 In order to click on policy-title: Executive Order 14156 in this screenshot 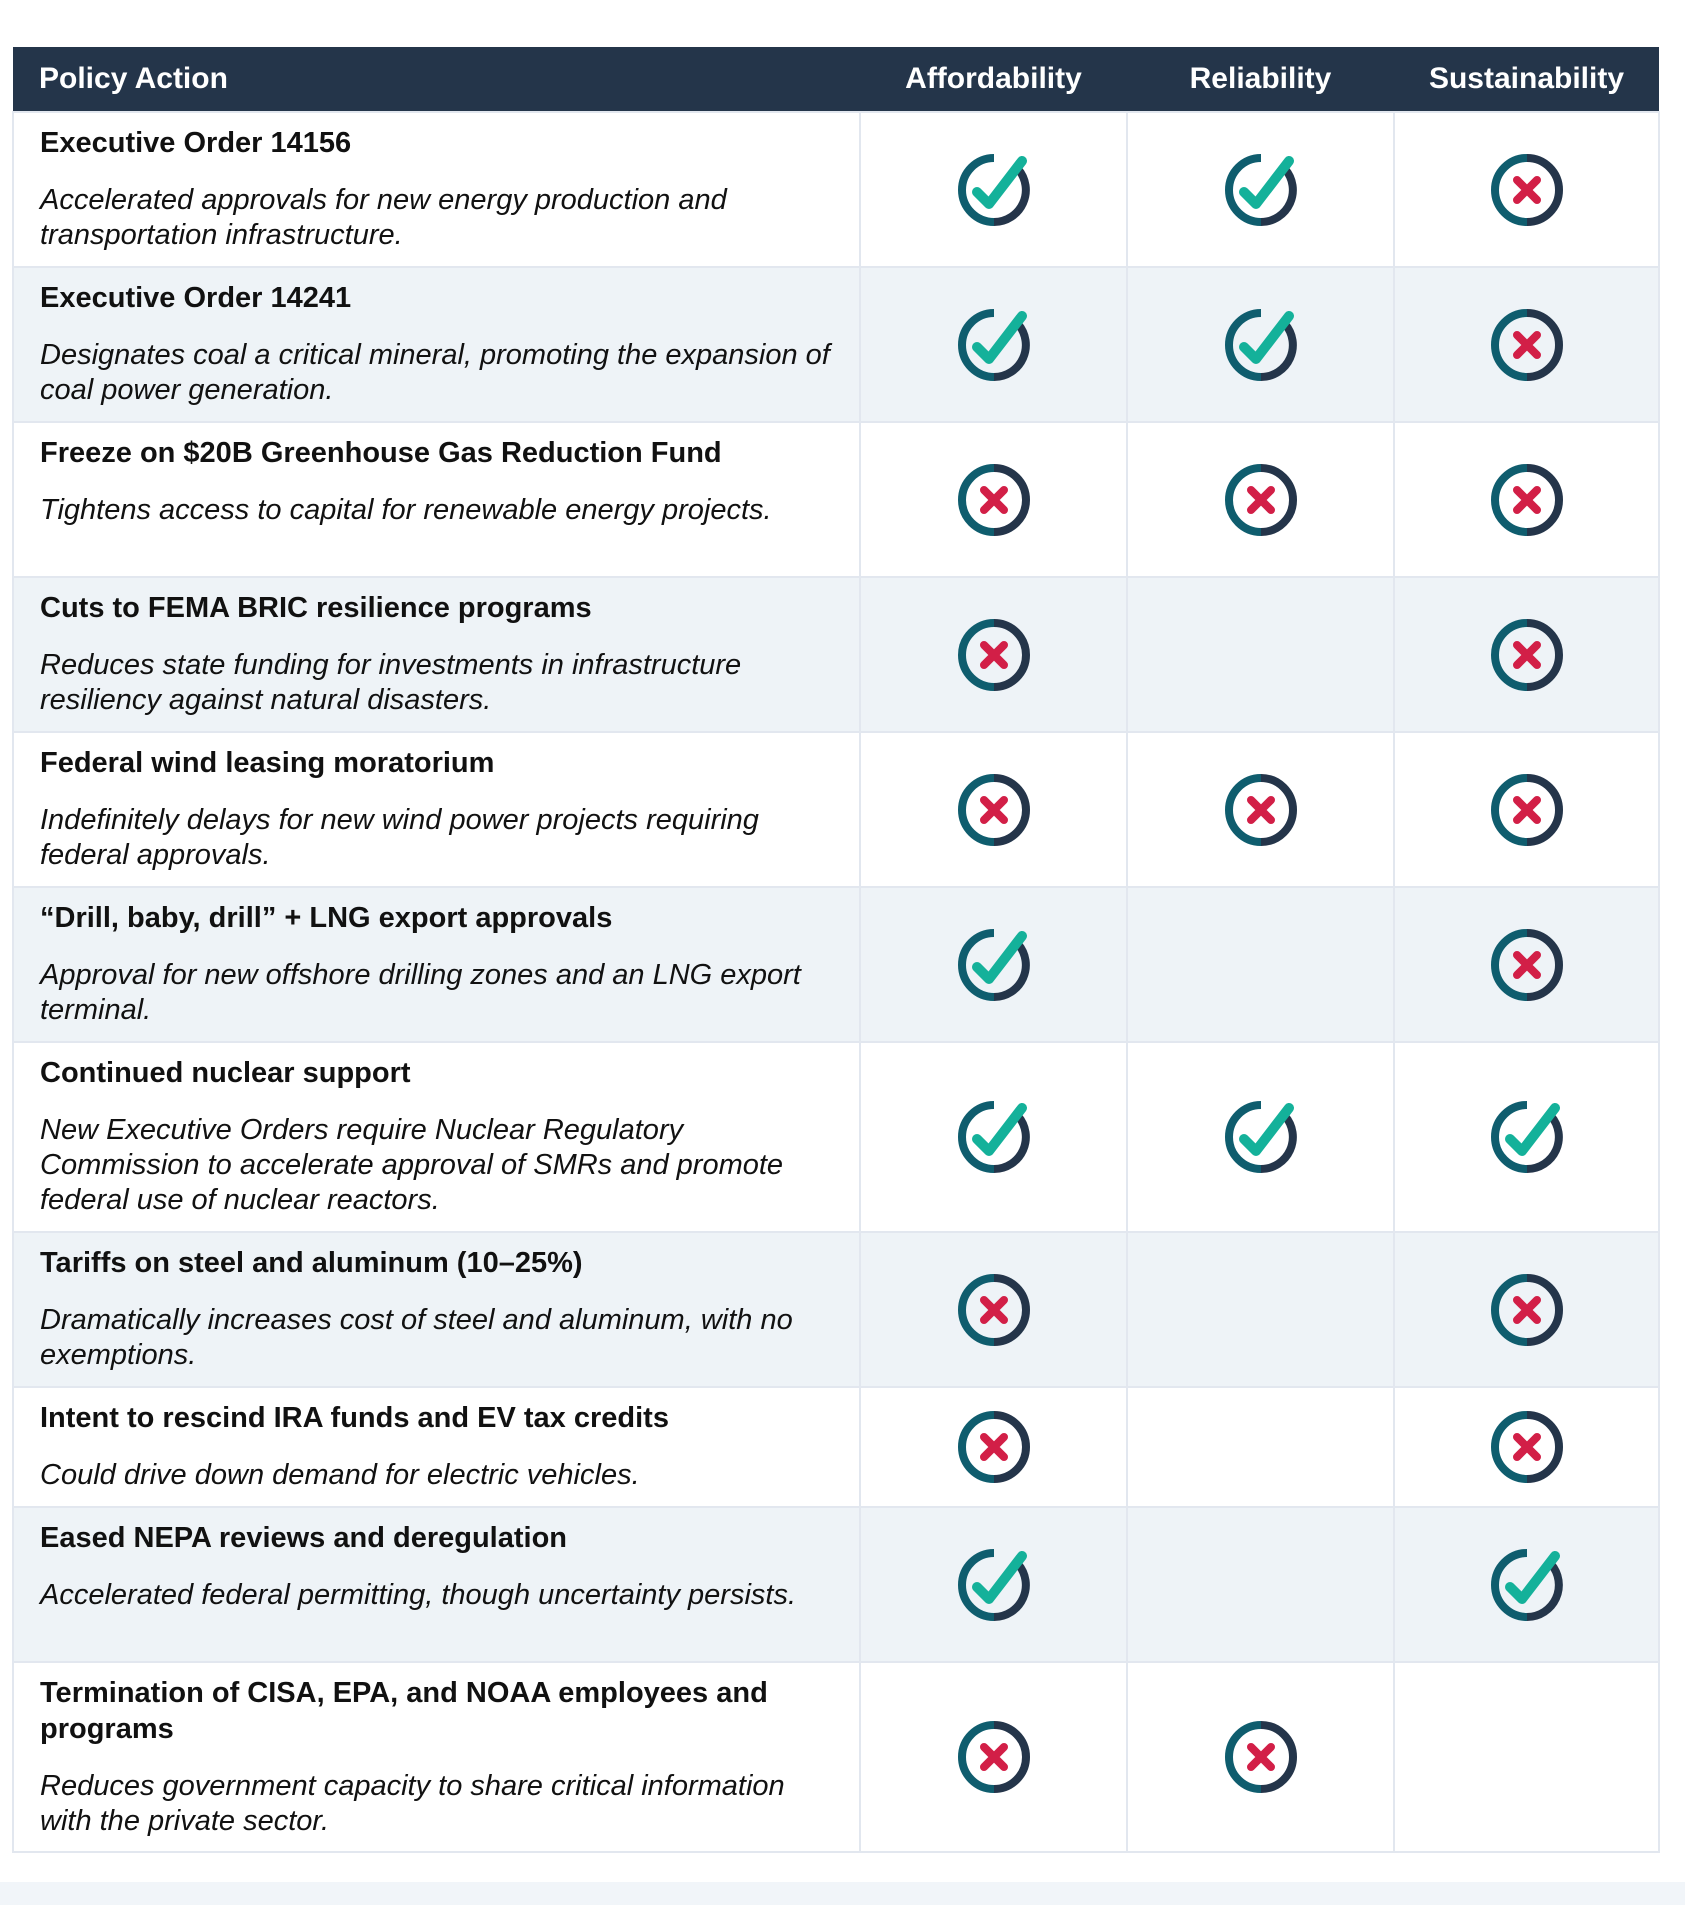, I will do `click(196, 143)`.